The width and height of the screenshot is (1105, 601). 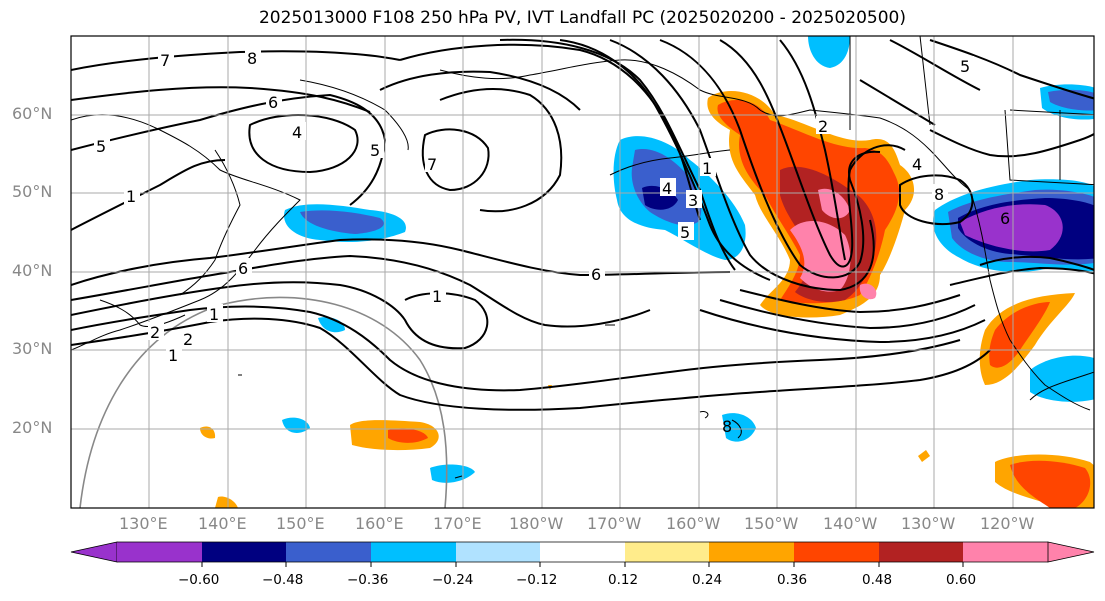 What do you see at coordinates (32, 427) in the screenshot?
I see `lat-label: 20°N` at bounding box center [32, 427].